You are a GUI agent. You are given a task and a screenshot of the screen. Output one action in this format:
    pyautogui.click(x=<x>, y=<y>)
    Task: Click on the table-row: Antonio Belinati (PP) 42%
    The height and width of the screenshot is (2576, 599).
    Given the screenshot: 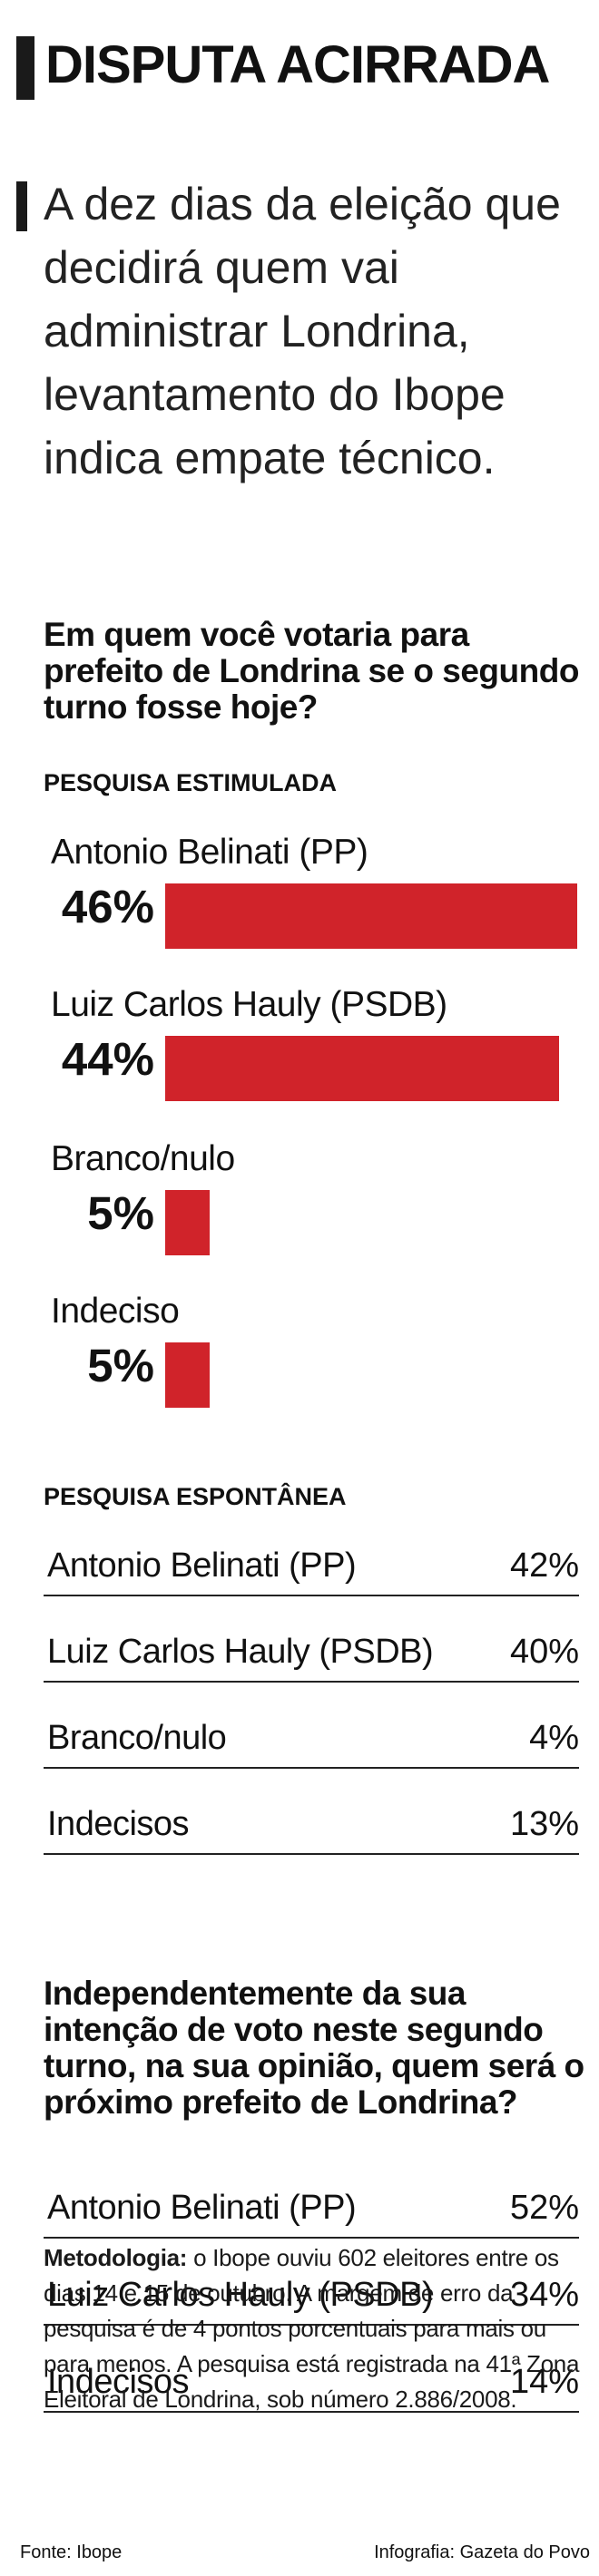 What is the action you would take?
    pyautogui.click(x=311, y=1553)
    